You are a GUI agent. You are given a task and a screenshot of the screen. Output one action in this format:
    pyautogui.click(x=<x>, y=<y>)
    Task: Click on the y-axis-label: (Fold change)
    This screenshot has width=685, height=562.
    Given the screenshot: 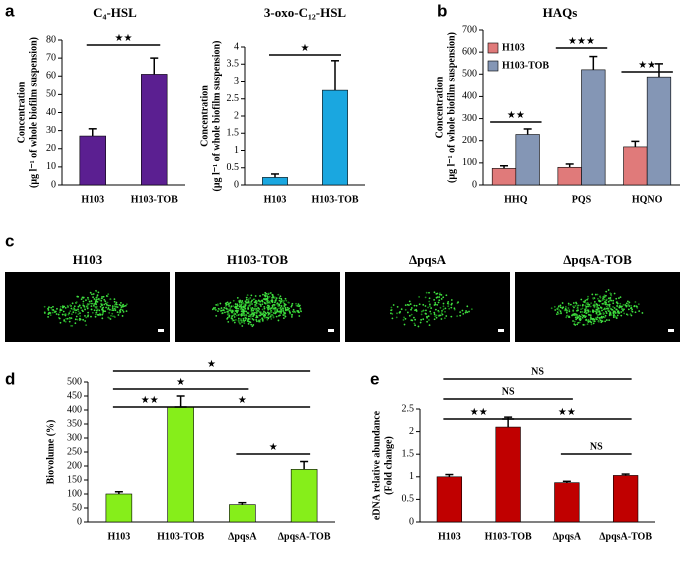 What is the action you would take?
    pyautogui.click(x=388, y=465)
    